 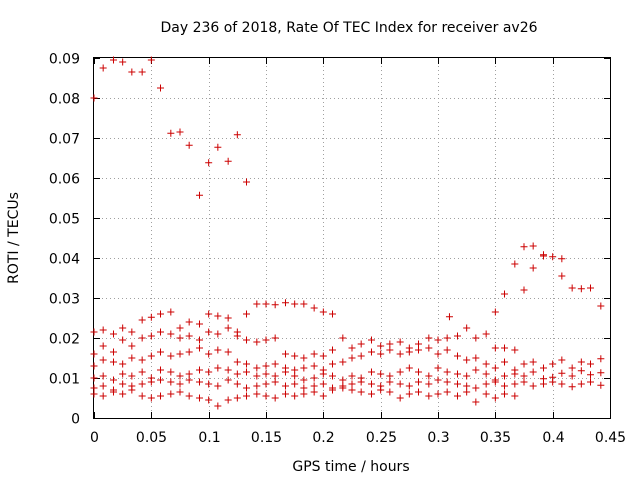 What do you see at coordinates (438, 438) in the screenshot?
I see `x-tick-label: 0.3` at bounding box center [438, 438].